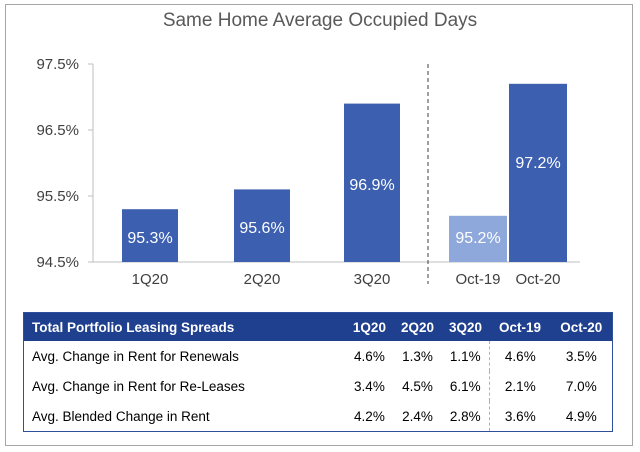 Image resolution: width=640 pixels, height=452 pixels. What do you see at coordinates (477, 279) in the screenshot?
I see `x-tick-label: Oct-19` at bounding box center [477, 279].